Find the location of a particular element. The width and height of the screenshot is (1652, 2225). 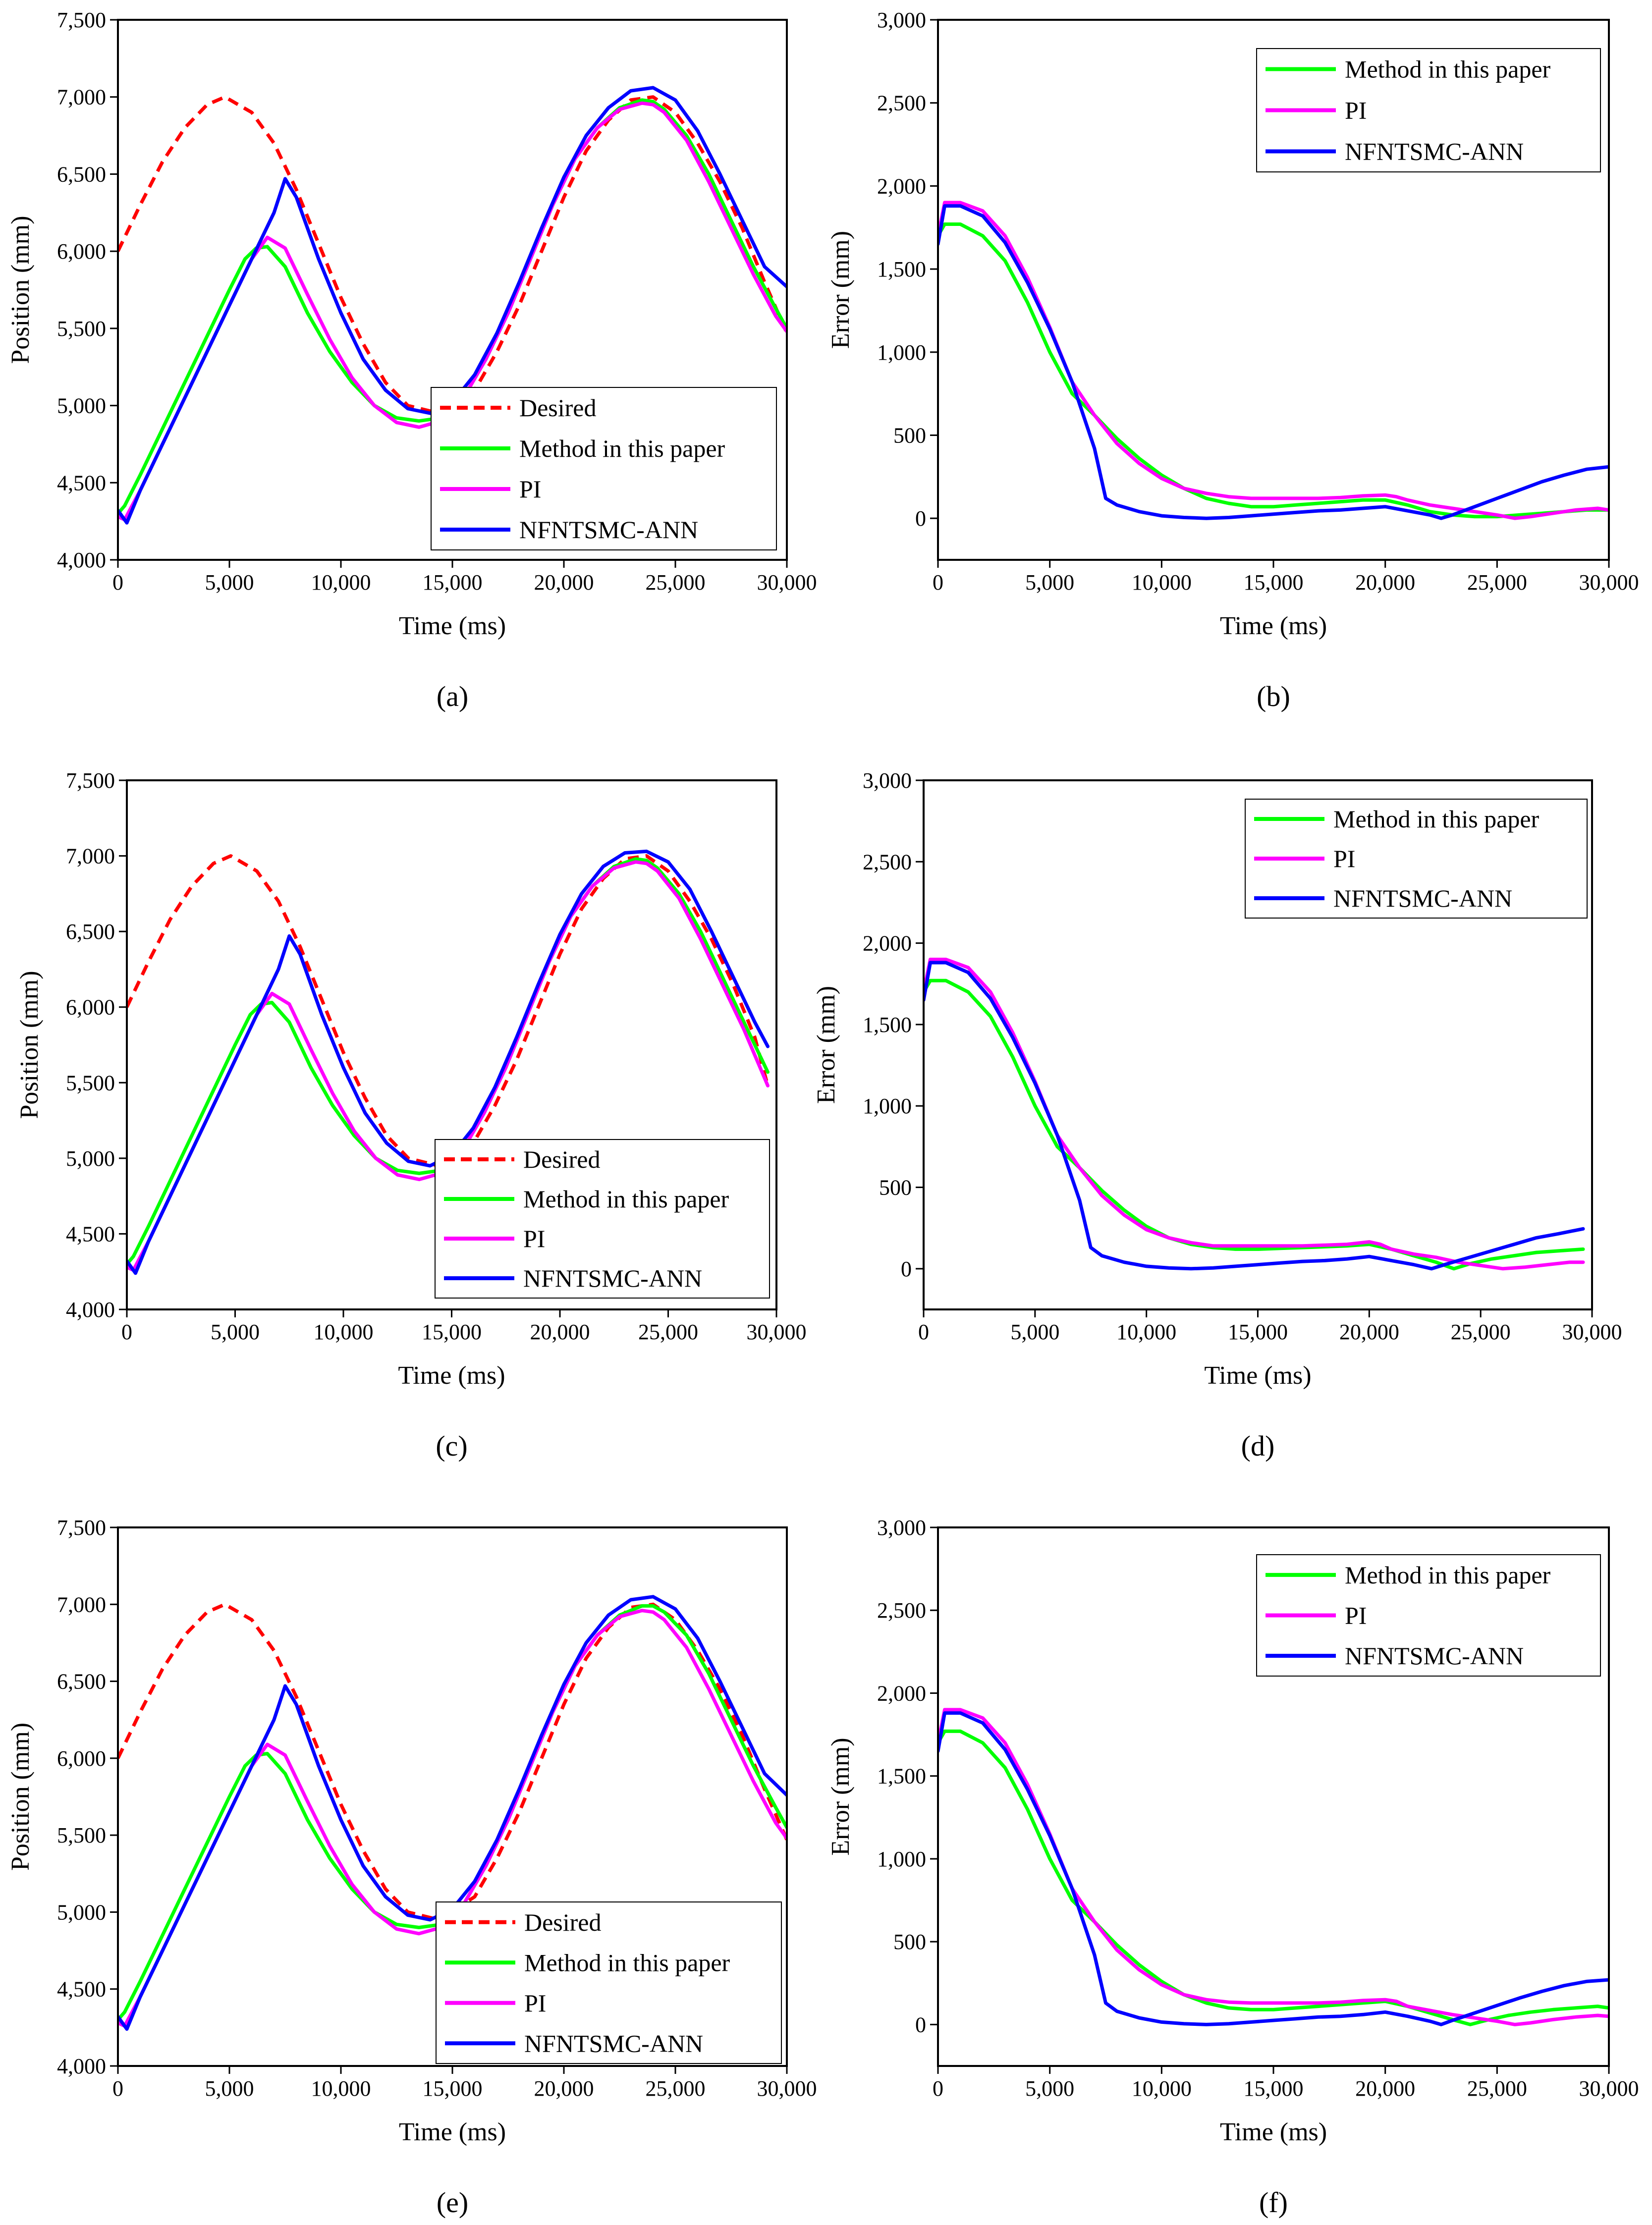

panel-label: (f) is located at coordinates (1273, 2203).